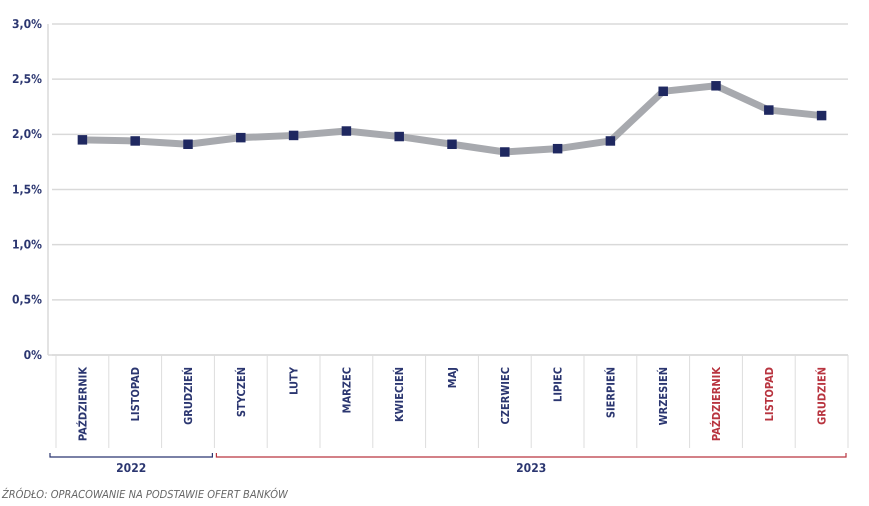 The width and height of the screenshot is (869, 506). What do you see at coordinates (27, 23) in the screenshot?
I see `y-tick-label: 3,0%` at bounding box center [27, 23].